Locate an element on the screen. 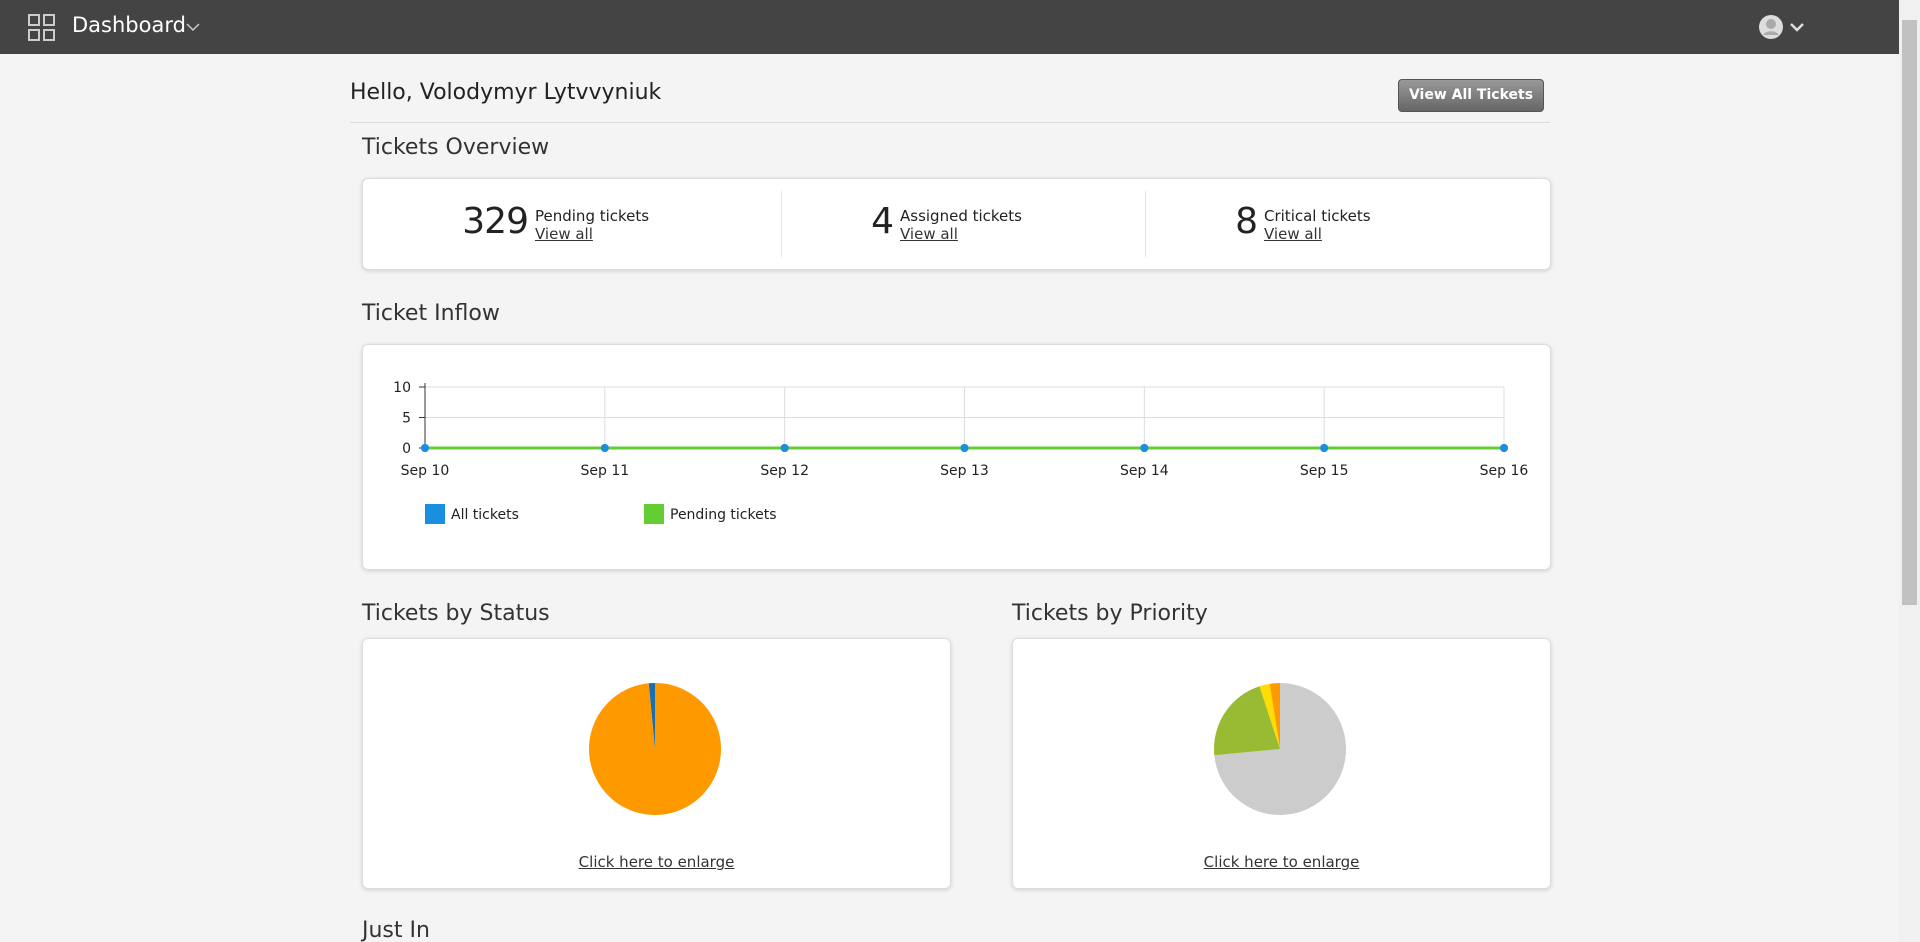 The height and width of the screenshot is (942, 1920). greeting: Hello, Volodymyr Lytvvyniuk is located at coordinates (506, 92).